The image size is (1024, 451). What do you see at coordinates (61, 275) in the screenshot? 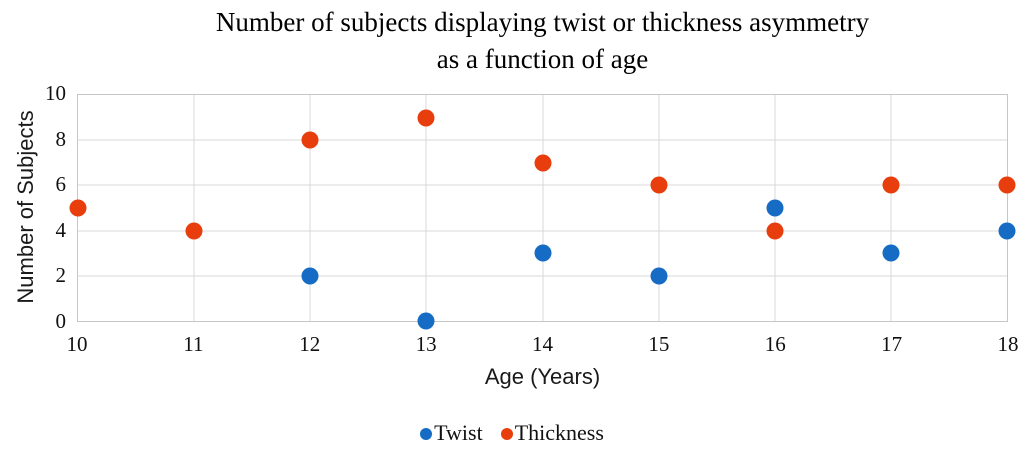
I see `y-tick-label-2: 2` at bounding box center [61, 275].